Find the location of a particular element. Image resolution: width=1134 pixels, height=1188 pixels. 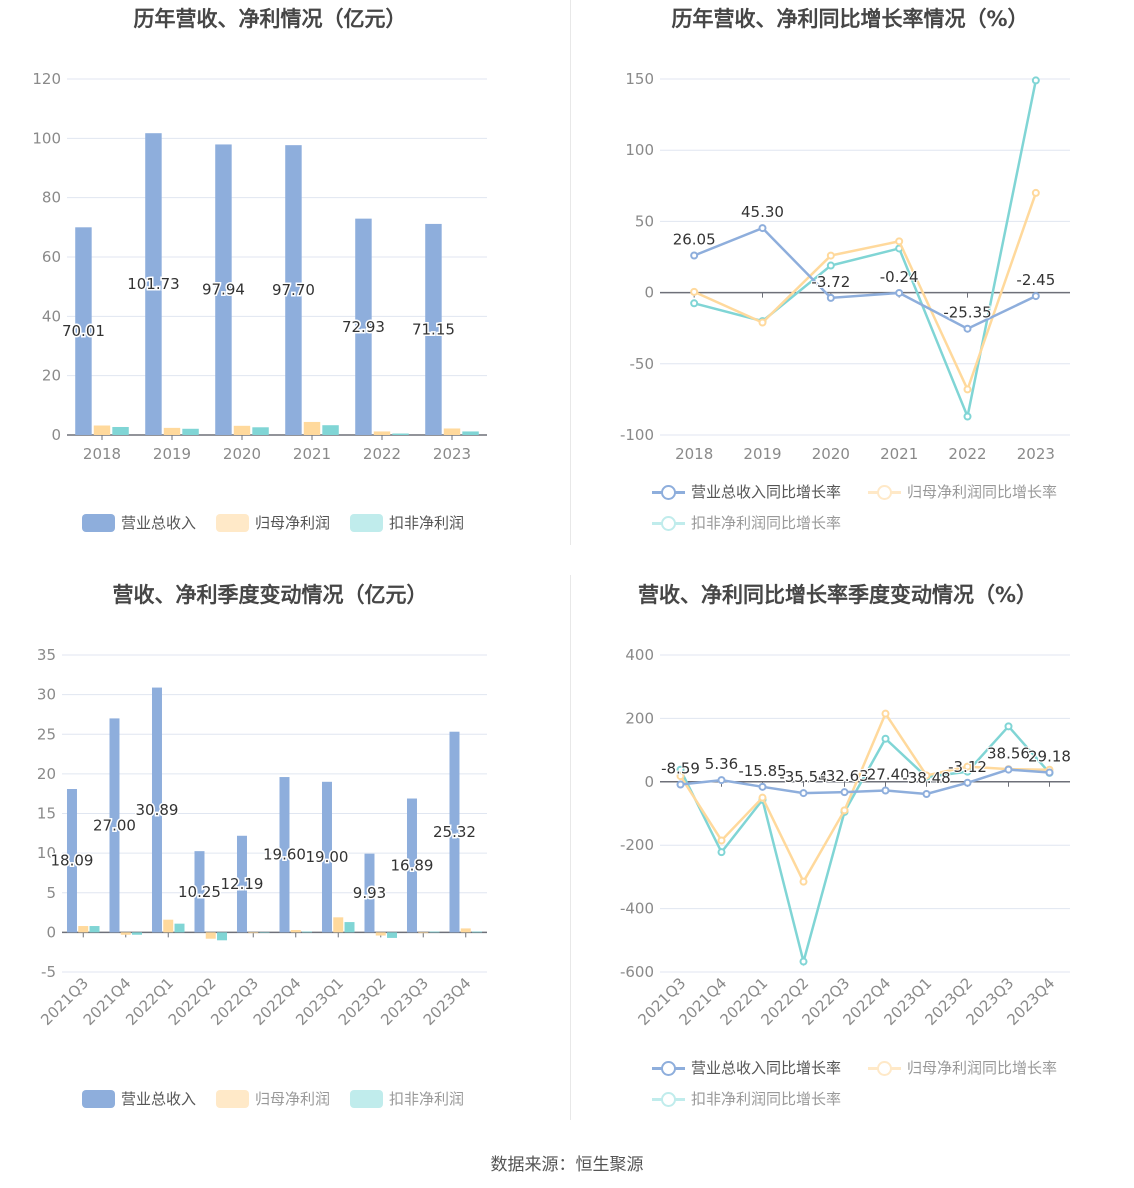

y-tick-label: -5 is located at coordinates (48, 972).